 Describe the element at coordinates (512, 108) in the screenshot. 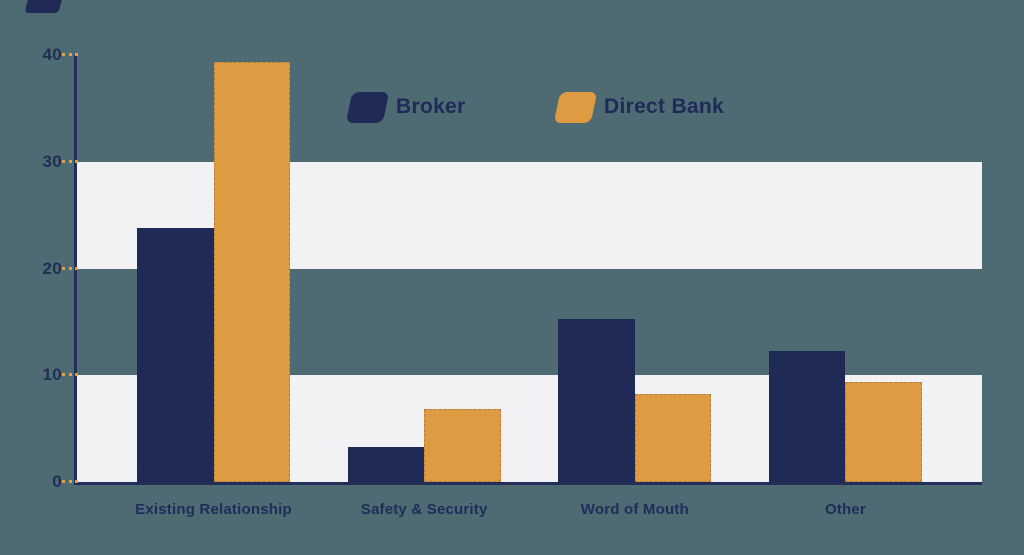

I see `legend: Broker Direct Bank` at that location.